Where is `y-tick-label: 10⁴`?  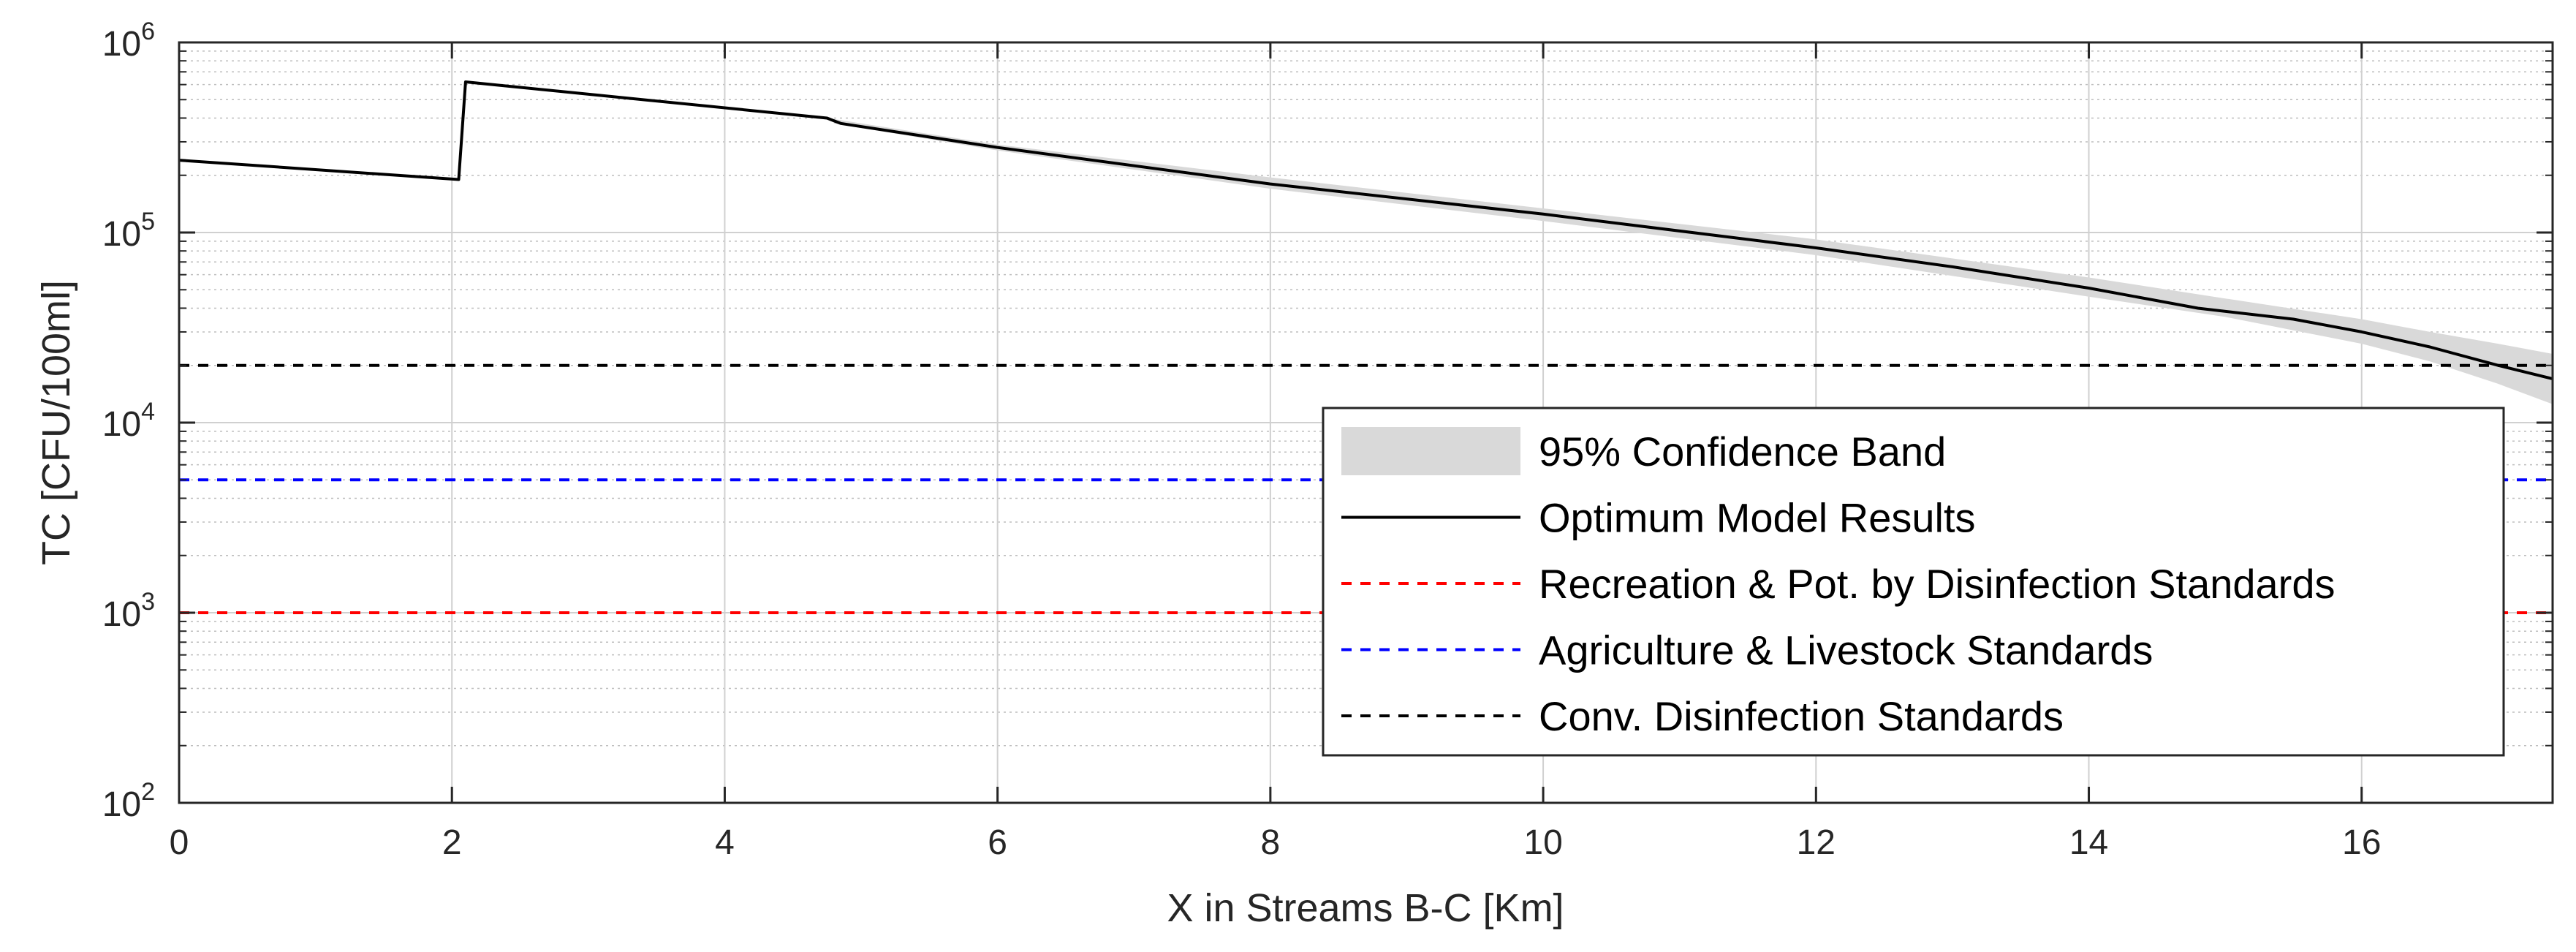 y-tick-label: 10⁴ is located at coordinates (128, 421).